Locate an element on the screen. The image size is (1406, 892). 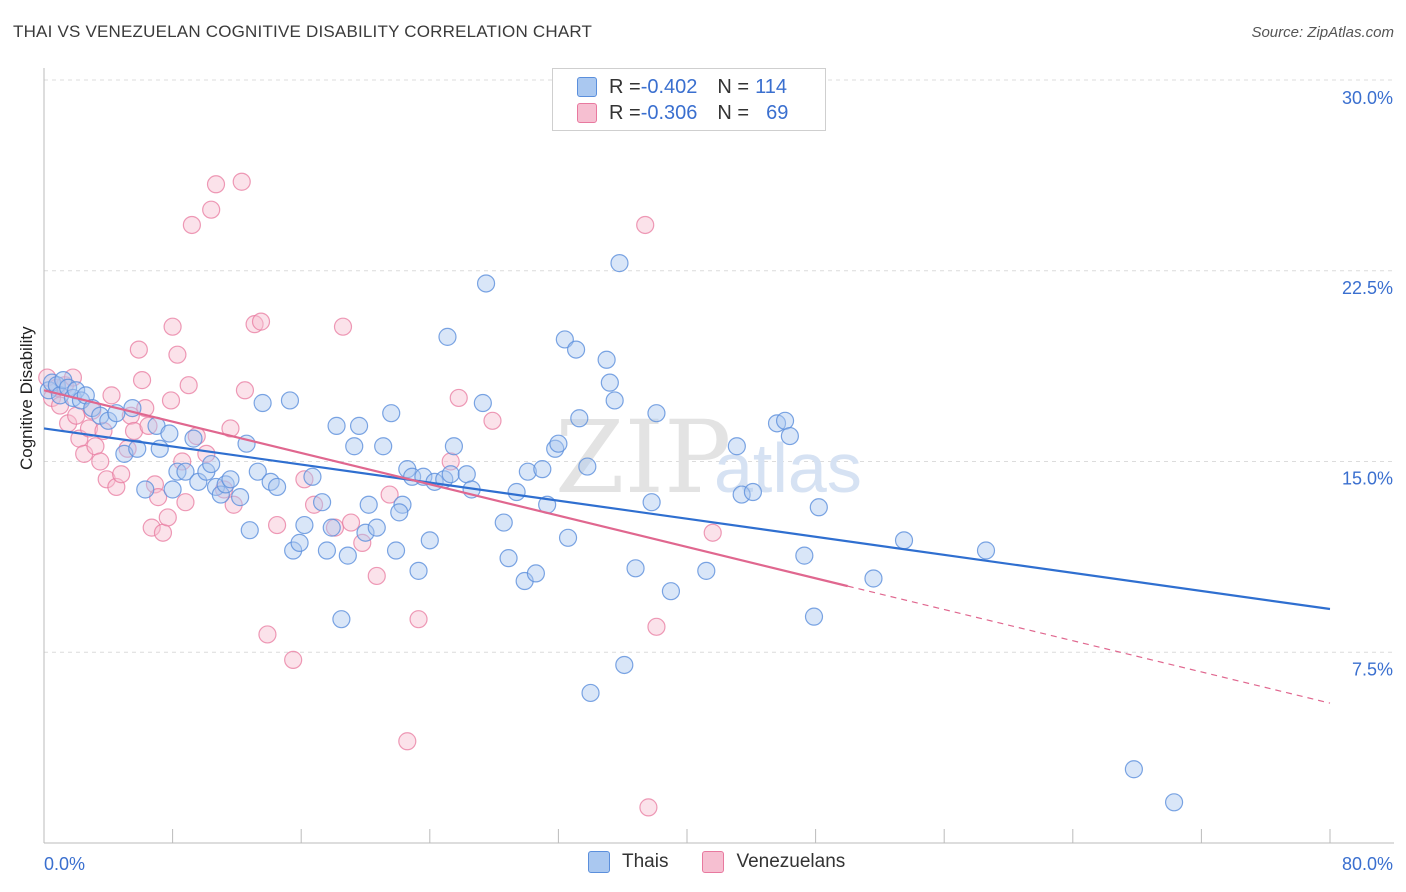
legend-item-venezuelans: Venezuelans is located at coordinates (773, 862).